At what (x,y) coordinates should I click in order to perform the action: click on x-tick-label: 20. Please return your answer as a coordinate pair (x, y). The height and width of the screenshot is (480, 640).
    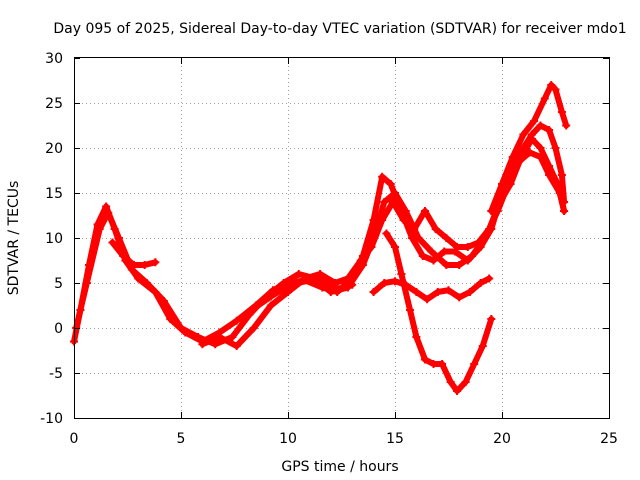
    Looking at the image, I should click on (502, 439).